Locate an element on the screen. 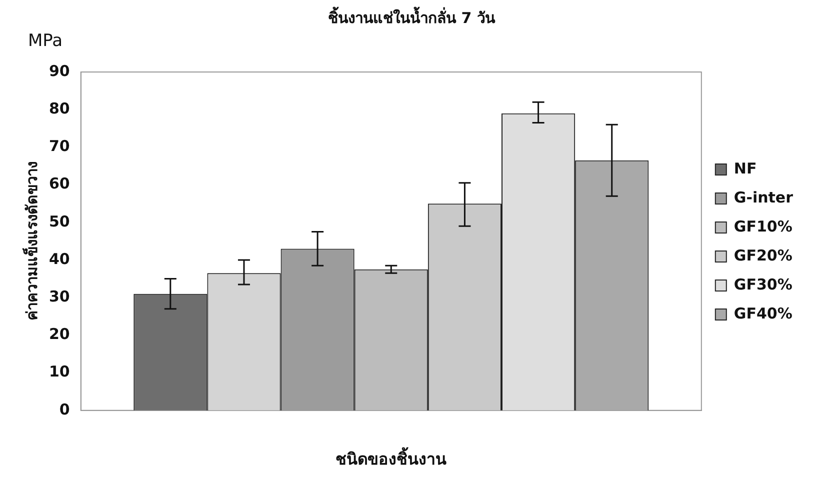 Image resolution: width=823 pixels, height=494 pixels. legend-label: NF is located at coordinates (745, 168).